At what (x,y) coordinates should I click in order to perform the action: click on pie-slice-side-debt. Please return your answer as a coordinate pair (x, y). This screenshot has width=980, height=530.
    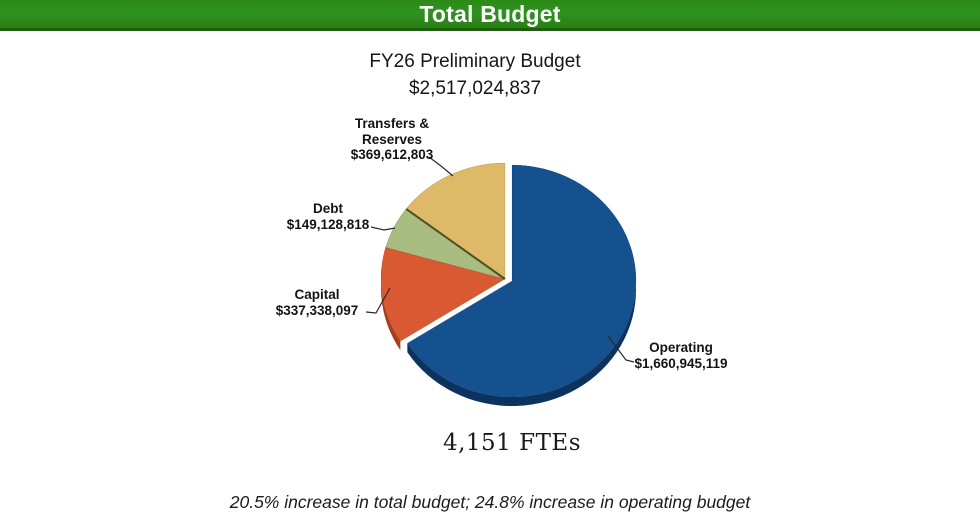
    Looking at the image, I should click on (396, 232).